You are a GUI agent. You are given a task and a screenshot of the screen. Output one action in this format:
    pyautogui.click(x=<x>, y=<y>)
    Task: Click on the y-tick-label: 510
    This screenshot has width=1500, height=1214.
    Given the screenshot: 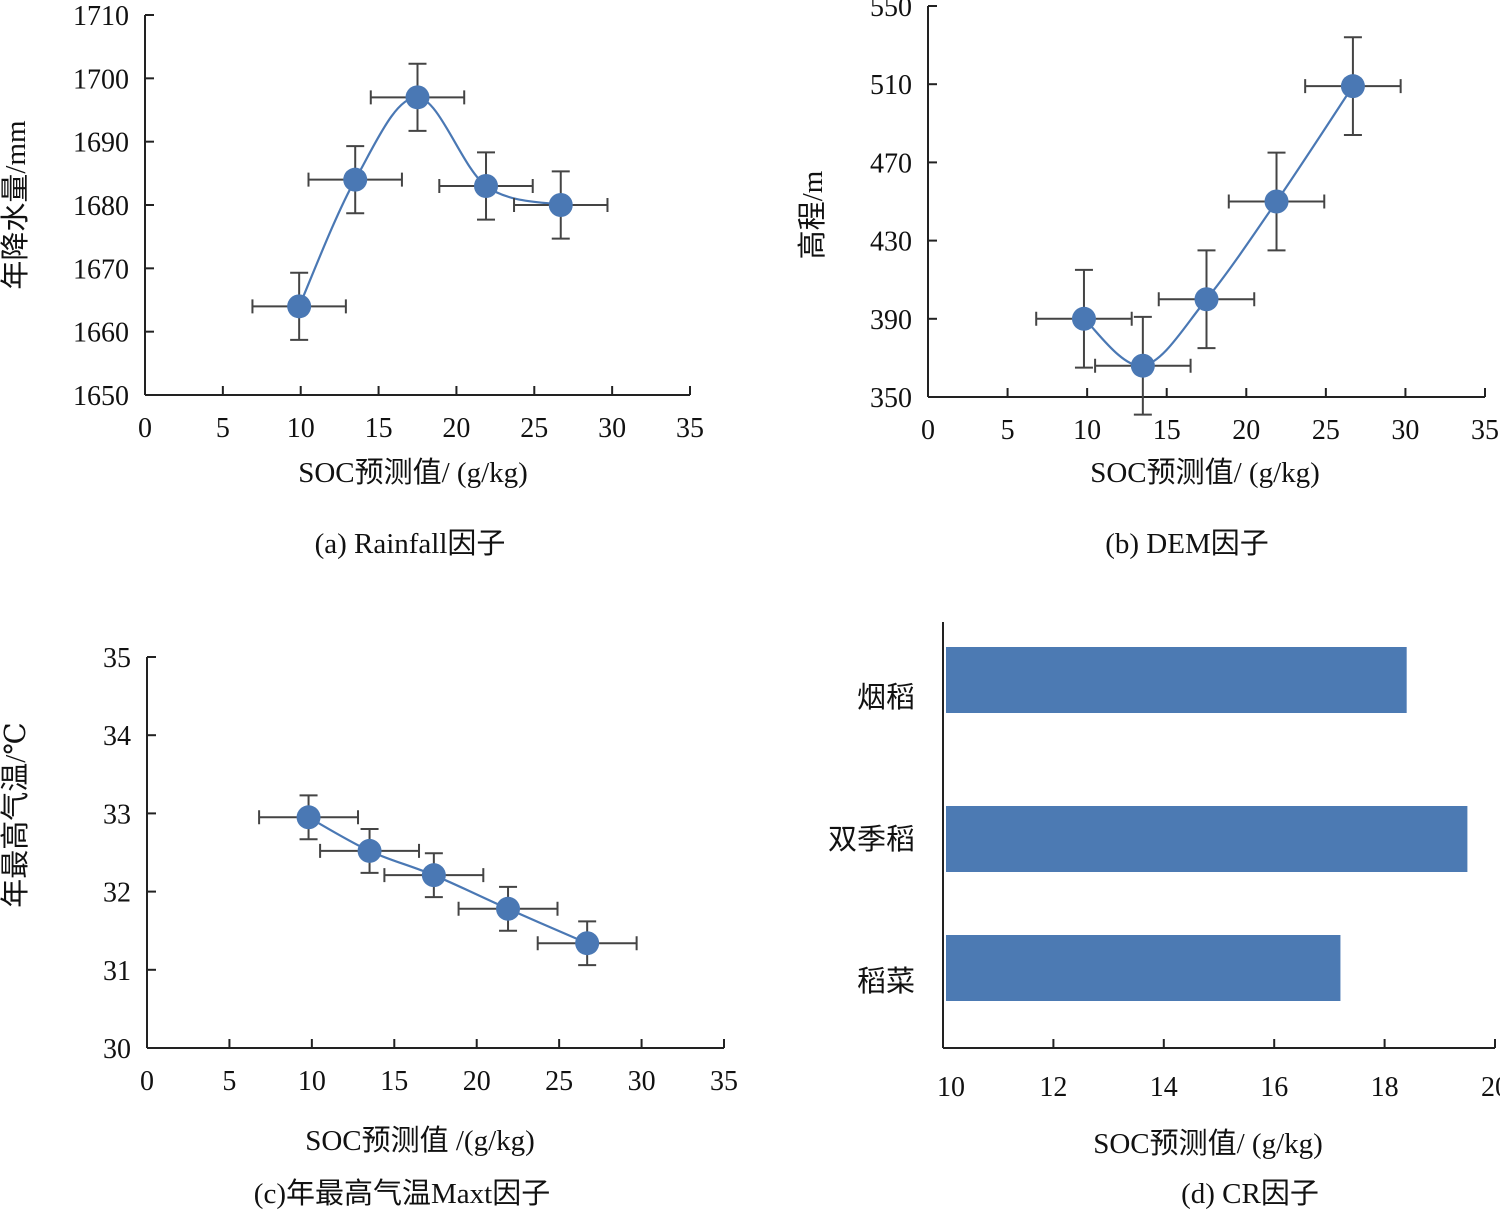 What is the action you would take?
    pyautogui.click(x=891, y=85)
    